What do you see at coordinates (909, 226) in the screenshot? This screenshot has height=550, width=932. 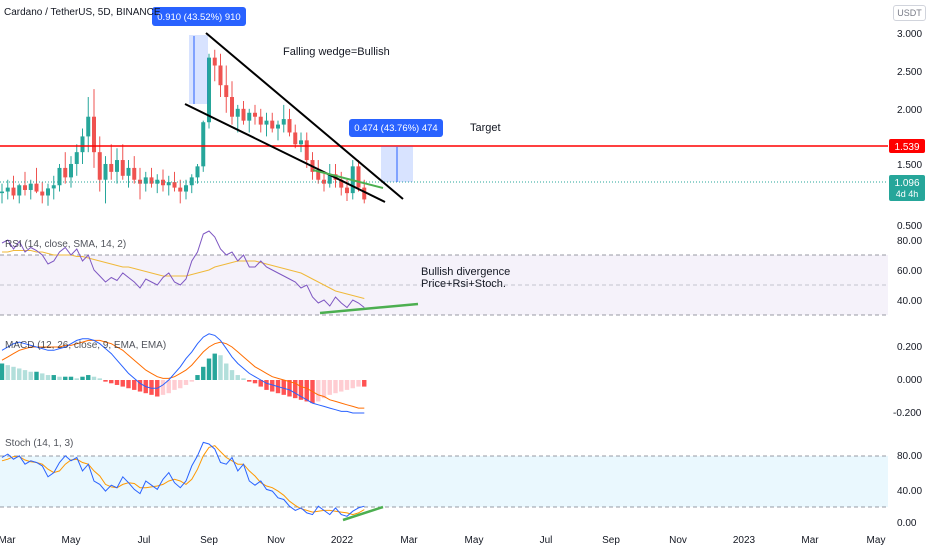 I see `price-tick: 0.500` at bounding box center [909, 226].